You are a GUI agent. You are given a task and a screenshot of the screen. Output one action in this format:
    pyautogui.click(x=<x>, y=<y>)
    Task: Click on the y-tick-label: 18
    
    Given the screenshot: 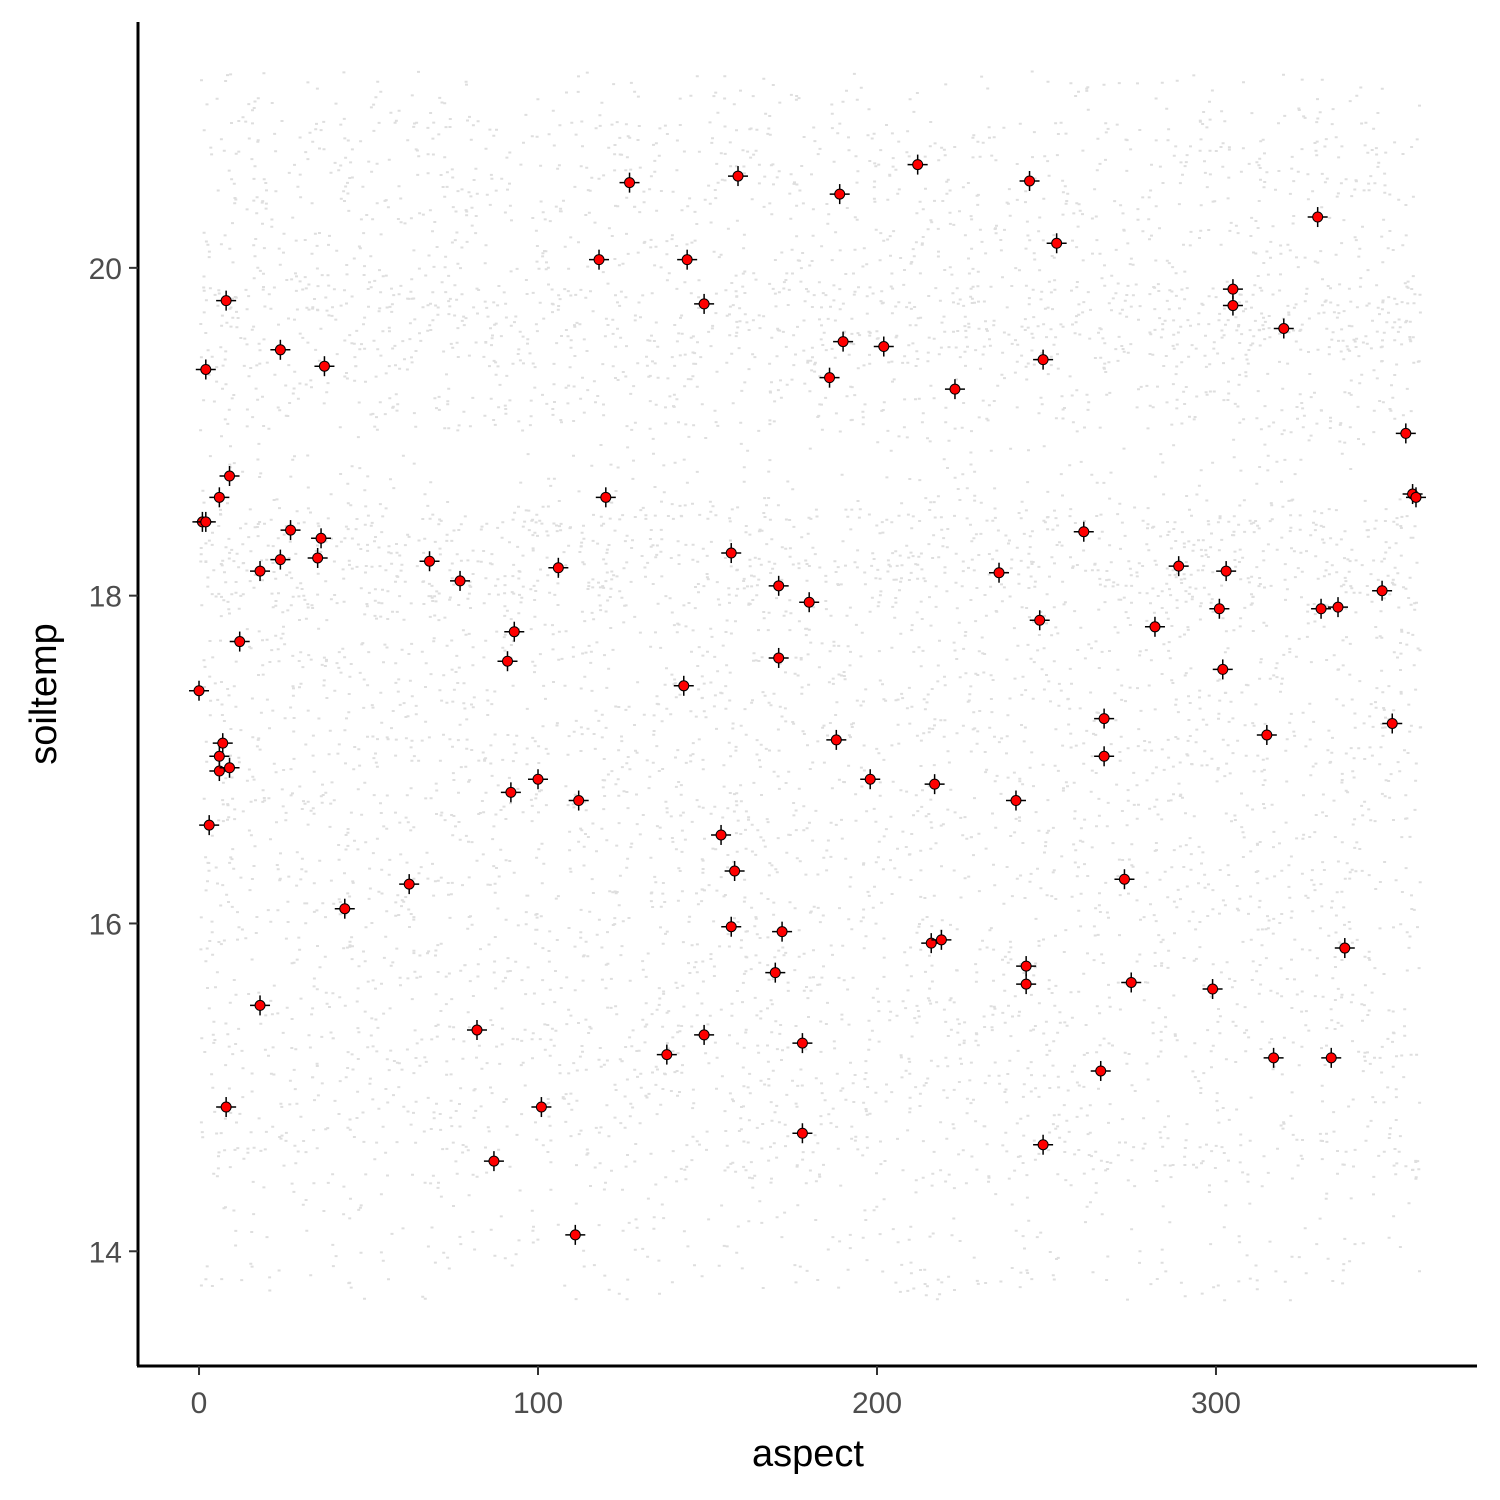 What is the action you would take?
    pyautogui.click(x=105, y=597)
    